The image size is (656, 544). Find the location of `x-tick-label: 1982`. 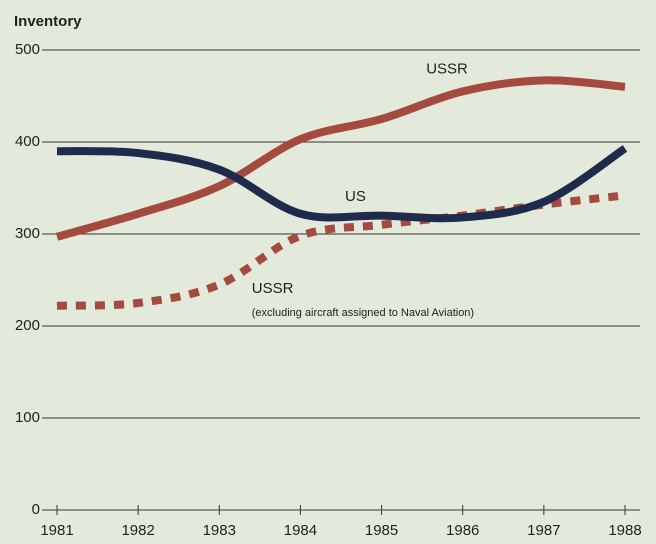

x-tick-label: 1982 is located at coordinates (137, 530).